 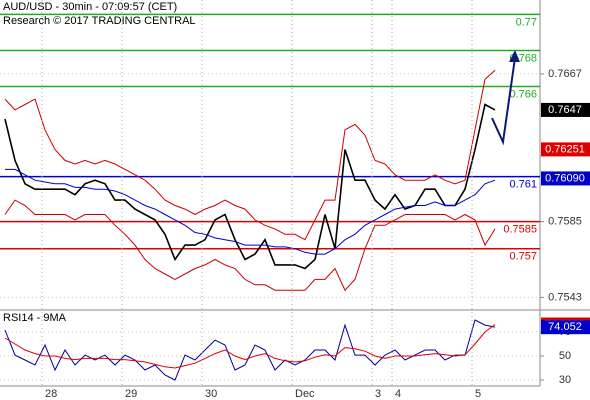 What do you see at coordinates (503, 101) in the screenshot?
I see `forecast-line` at bounding box center [503, 101].